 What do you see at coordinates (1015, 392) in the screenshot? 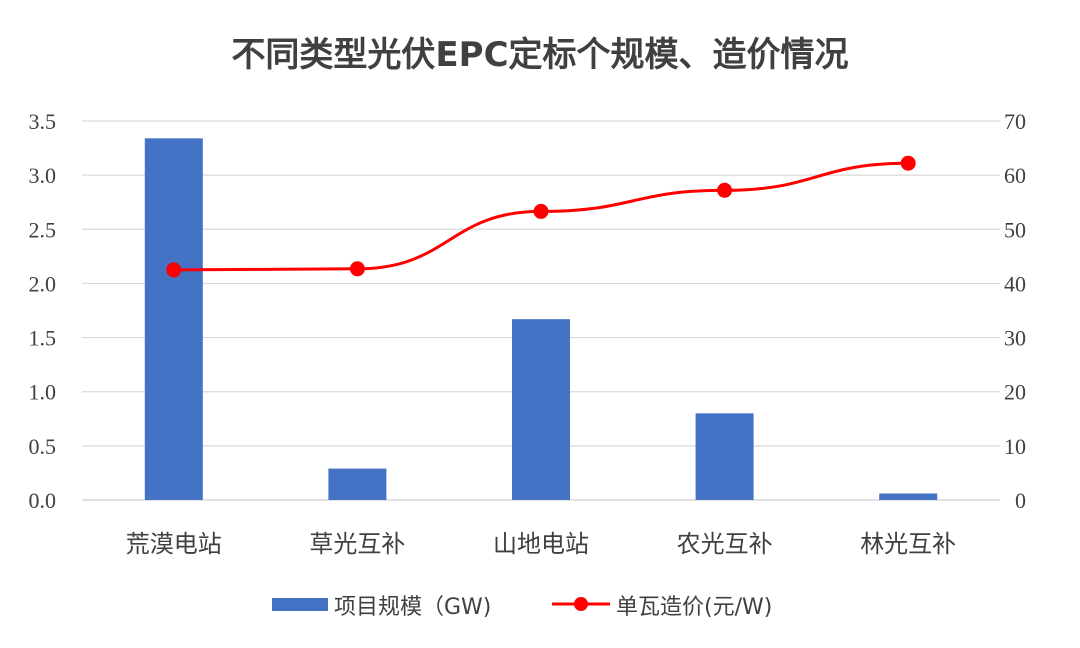
I see `right-tick-label: 20` at bounding box center [1015, 392].